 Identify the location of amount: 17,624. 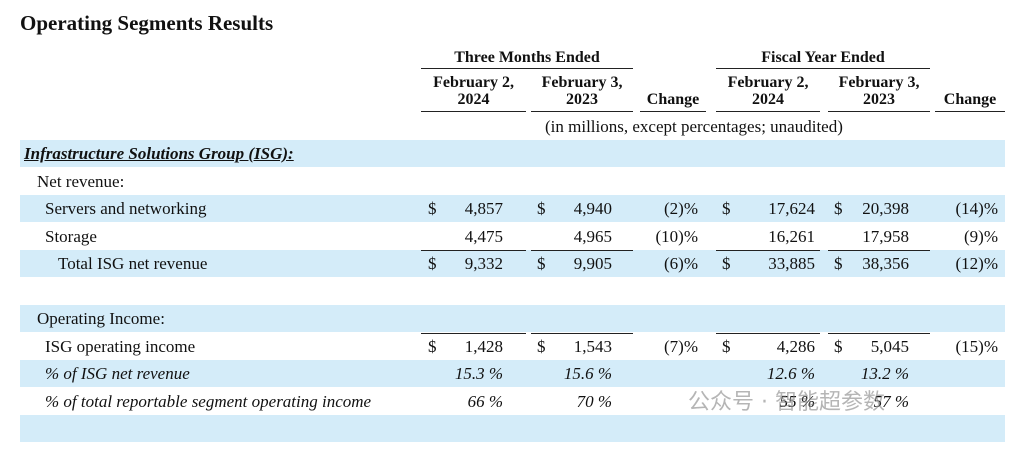
(791, 208).